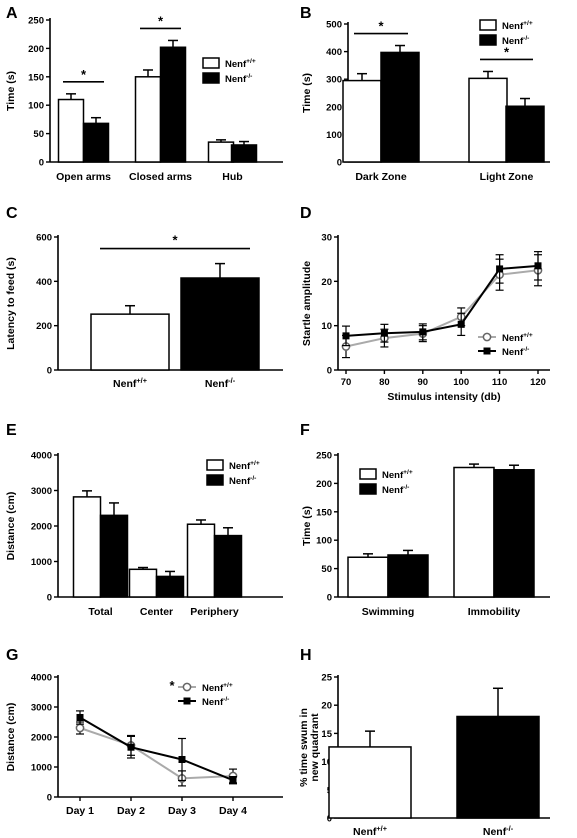 This screenshot has width=577, height=838. What do you see at coordinates (232, 177) in the screenshot?
I see `x-tick-label: Hub` at bounding box center [232, 177].